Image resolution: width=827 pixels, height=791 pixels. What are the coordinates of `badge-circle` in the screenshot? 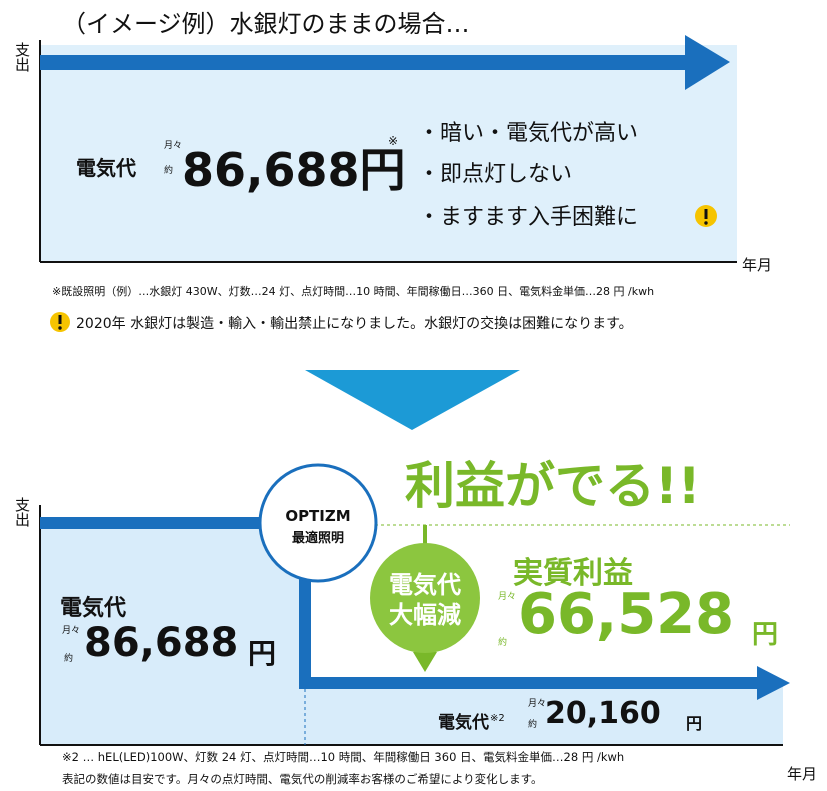 It's located at (318, 523).